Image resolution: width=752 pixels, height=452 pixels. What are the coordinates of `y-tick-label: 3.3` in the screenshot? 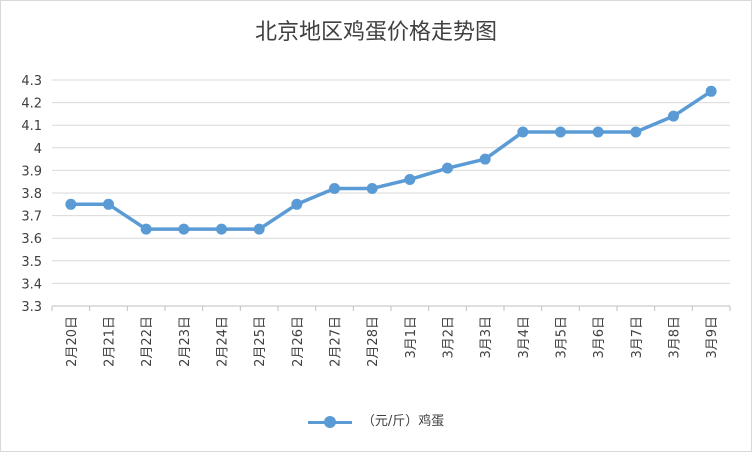 It's located at (31, 307).